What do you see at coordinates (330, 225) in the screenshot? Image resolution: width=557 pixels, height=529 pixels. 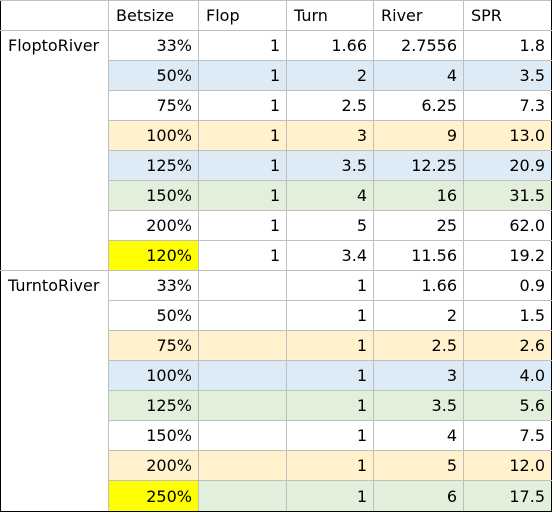 I see `cell-turn: 5` at bounding box center [330, 225].